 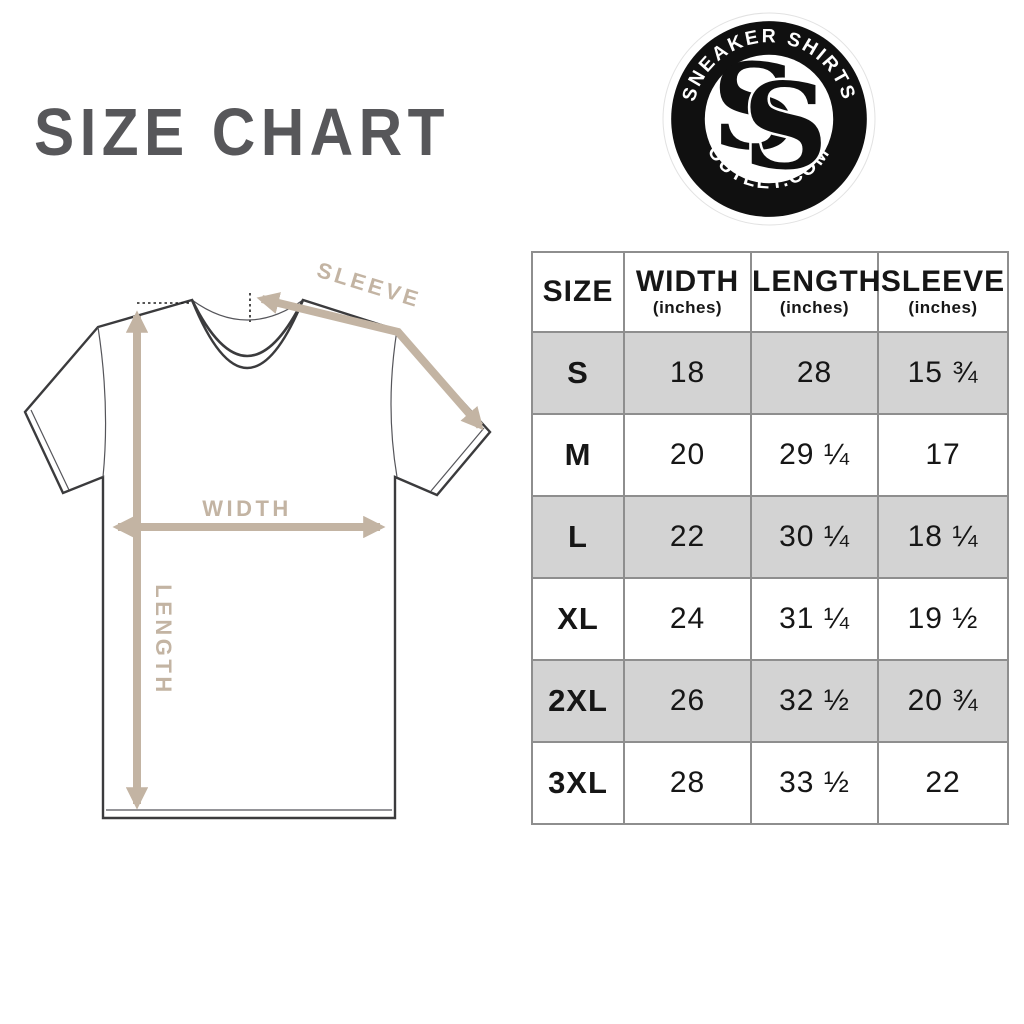 What do you see at coordinates (785, 126) in the screenshot?
I see `logo-monogram-s2: S` at bounding box center [785, 126].